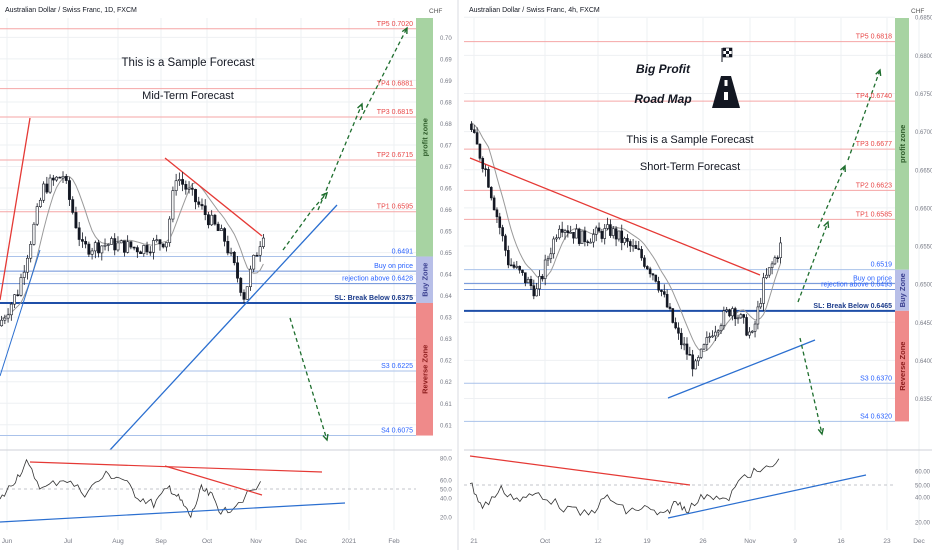  What do you see at coordinates (349, 541) in the screenshot?
I see `x-tick-label: 2021` at bounding box center [349, 541].